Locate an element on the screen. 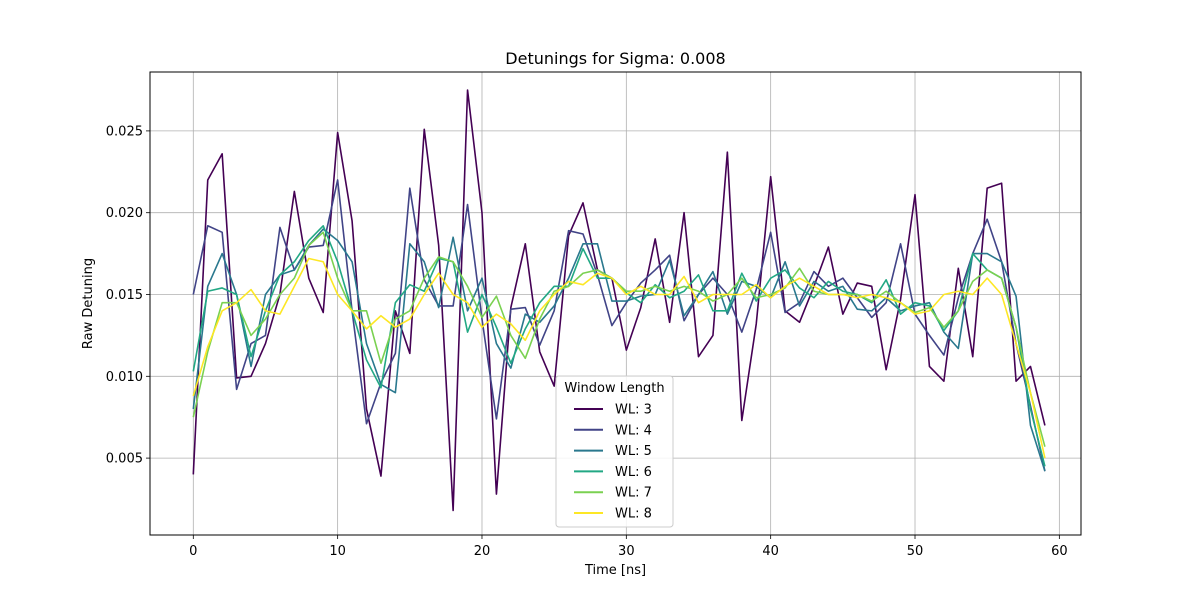  legend-label: WL: 7 is located at coordinates (633, 493).